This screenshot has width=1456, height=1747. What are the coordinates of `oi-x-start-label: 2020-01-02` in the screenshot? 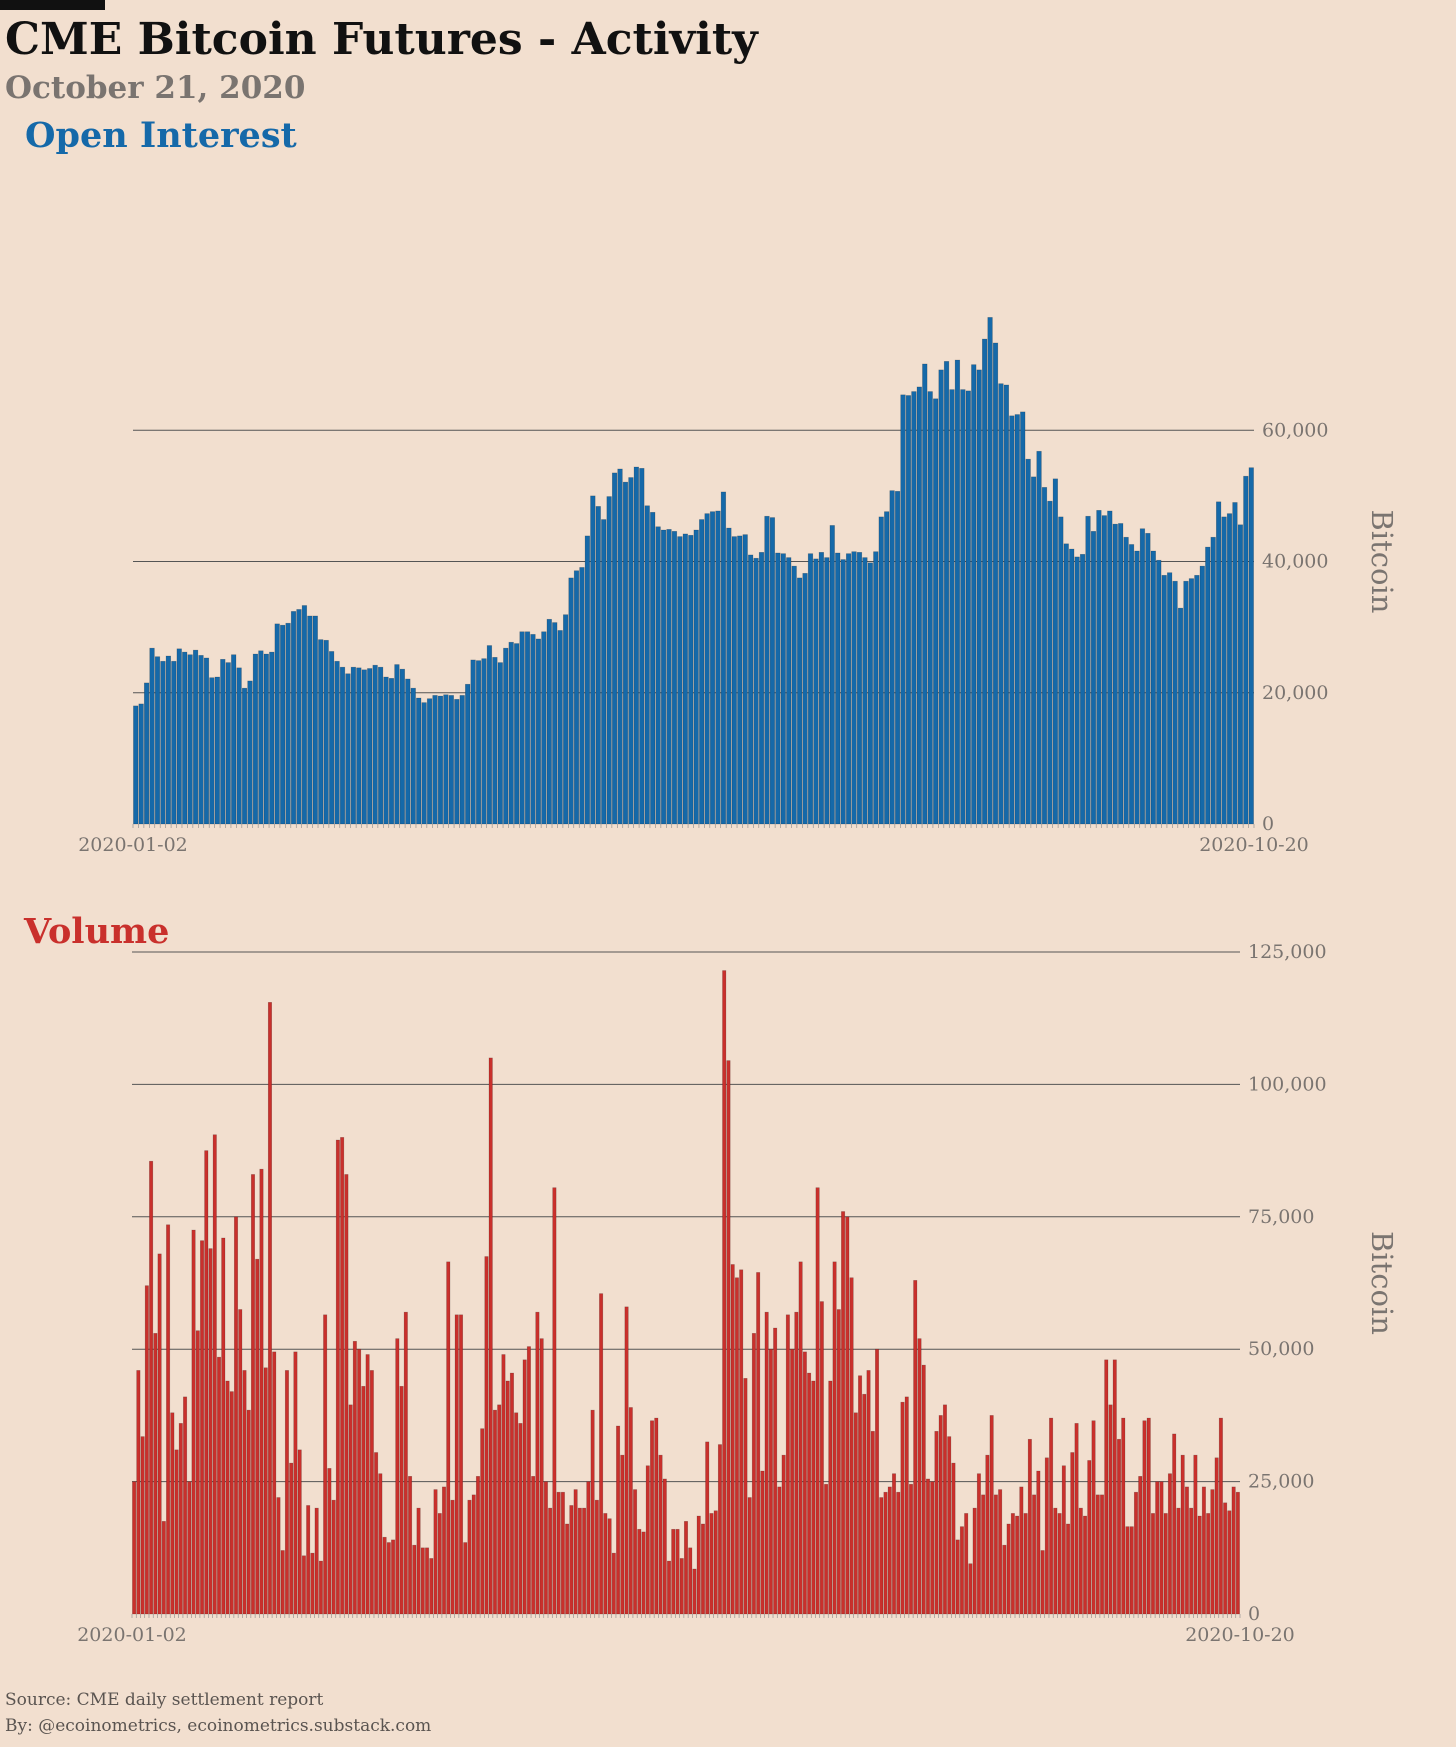 It's located at (133, 845).